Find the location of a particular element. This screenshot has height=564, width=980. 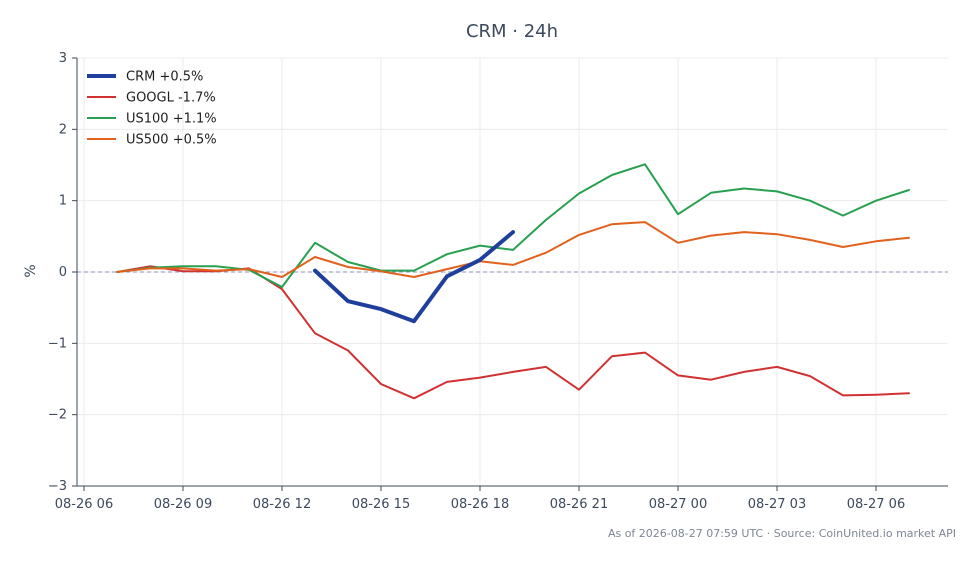

legend-label: GOOGL -1.7% is located at coordinates (171, 98).